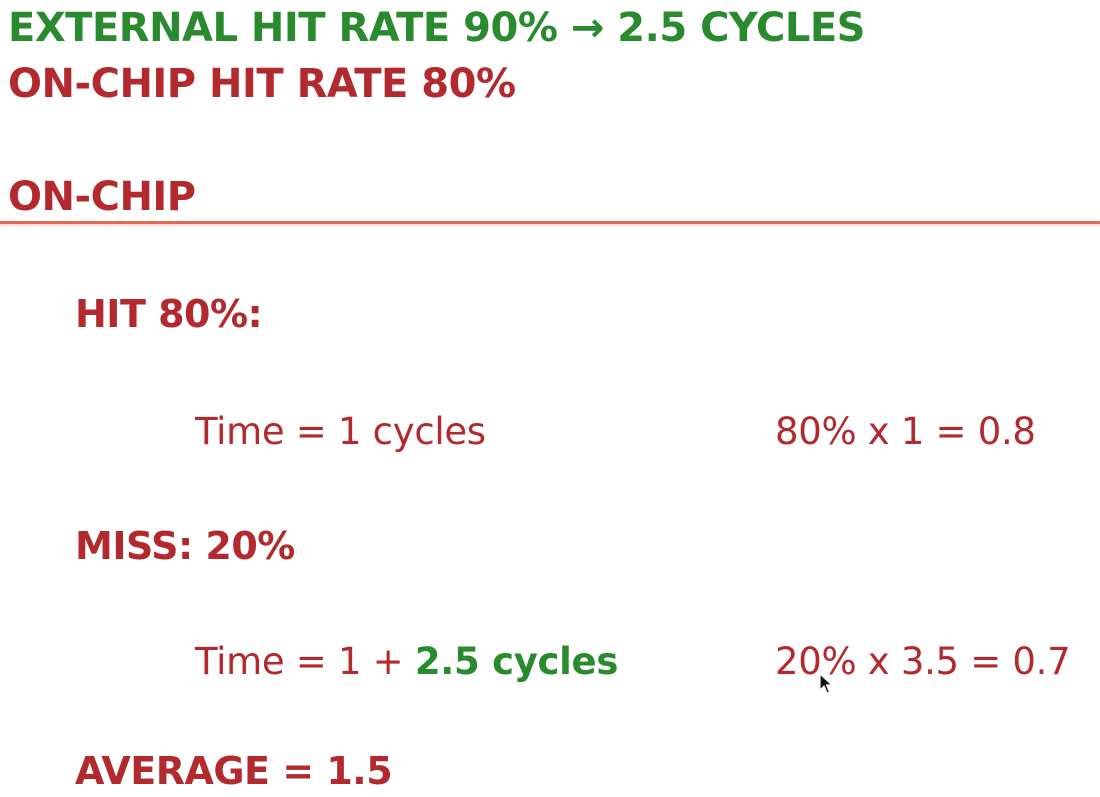 The height and width of the screenshot is (797, 1100). What do you see at coordinates (262, 84) in the screenshot?
I see `on-chip-hit-rate-heading: ON-CHIP HIT RATE 80%` at bounding box center [262, 84].